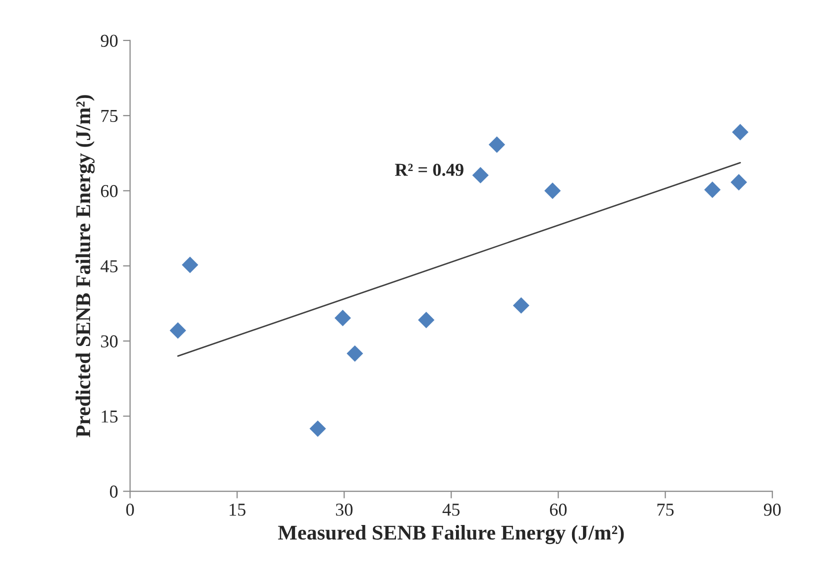  I want to click on y-tick-label: 75, so click(109, 116).